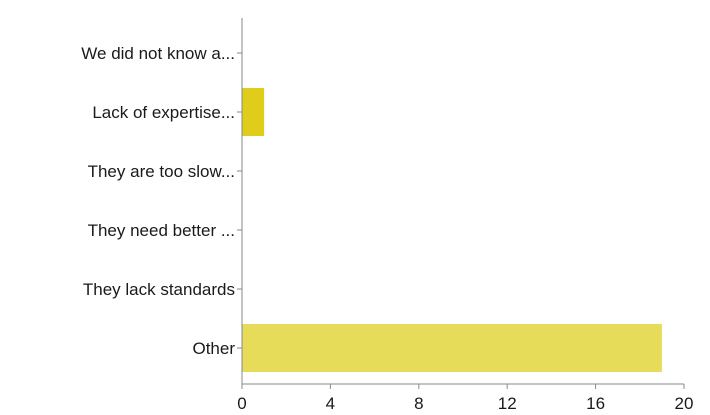 Image resolution: width=710 pixels, height=415 pixels. I want to click on x-tick-label: 4, so click(330, 403).